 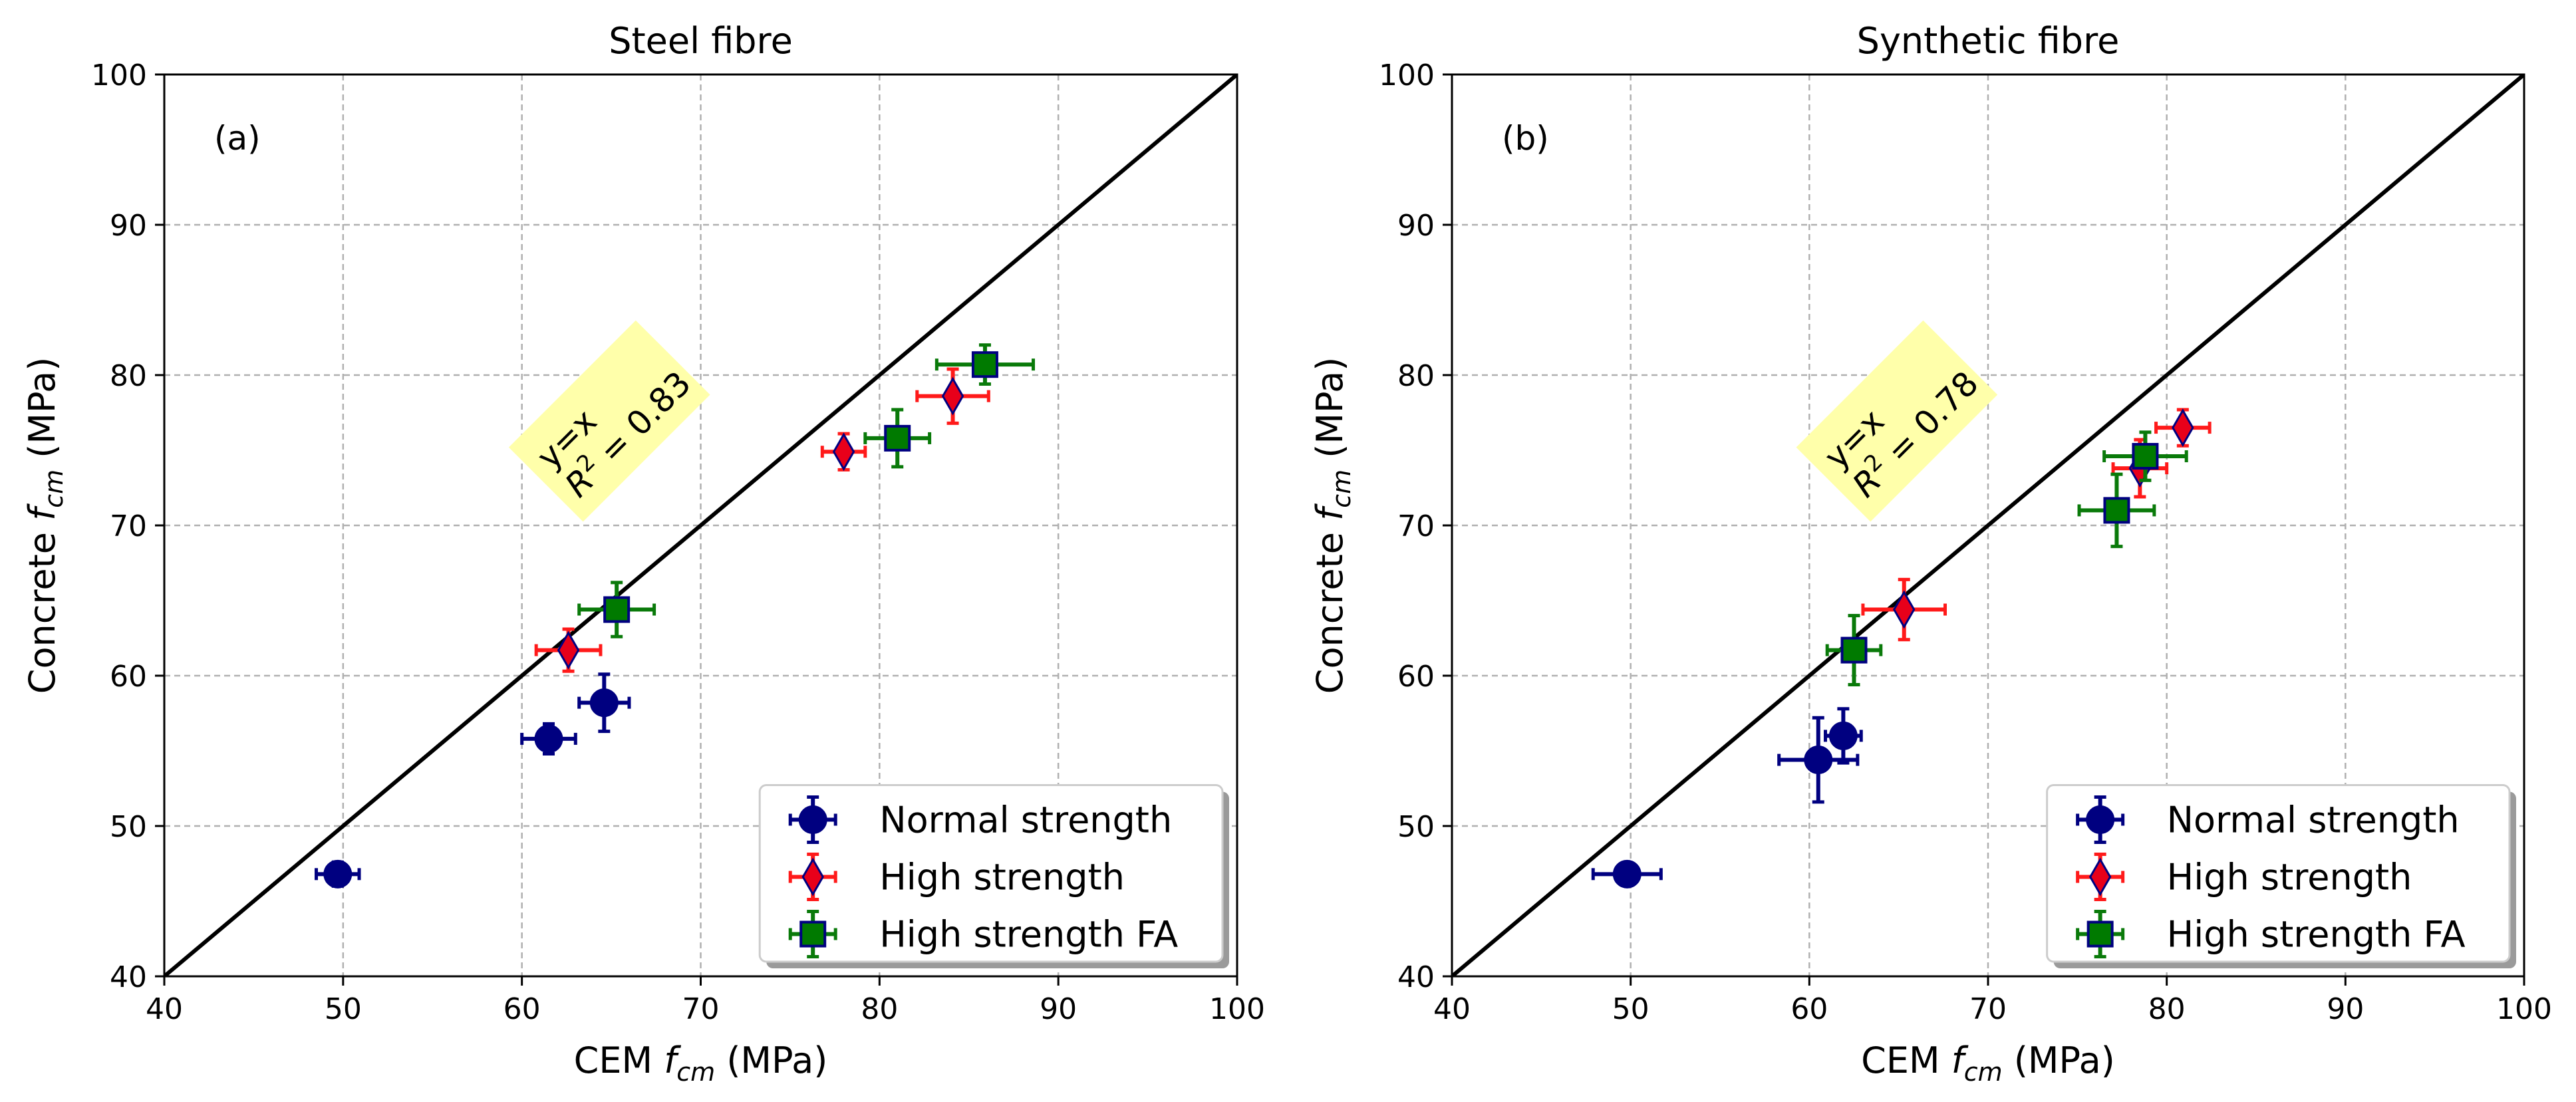 I want to click on y-axis-label-prefix: Concrete, so click(x=1330, y=607).